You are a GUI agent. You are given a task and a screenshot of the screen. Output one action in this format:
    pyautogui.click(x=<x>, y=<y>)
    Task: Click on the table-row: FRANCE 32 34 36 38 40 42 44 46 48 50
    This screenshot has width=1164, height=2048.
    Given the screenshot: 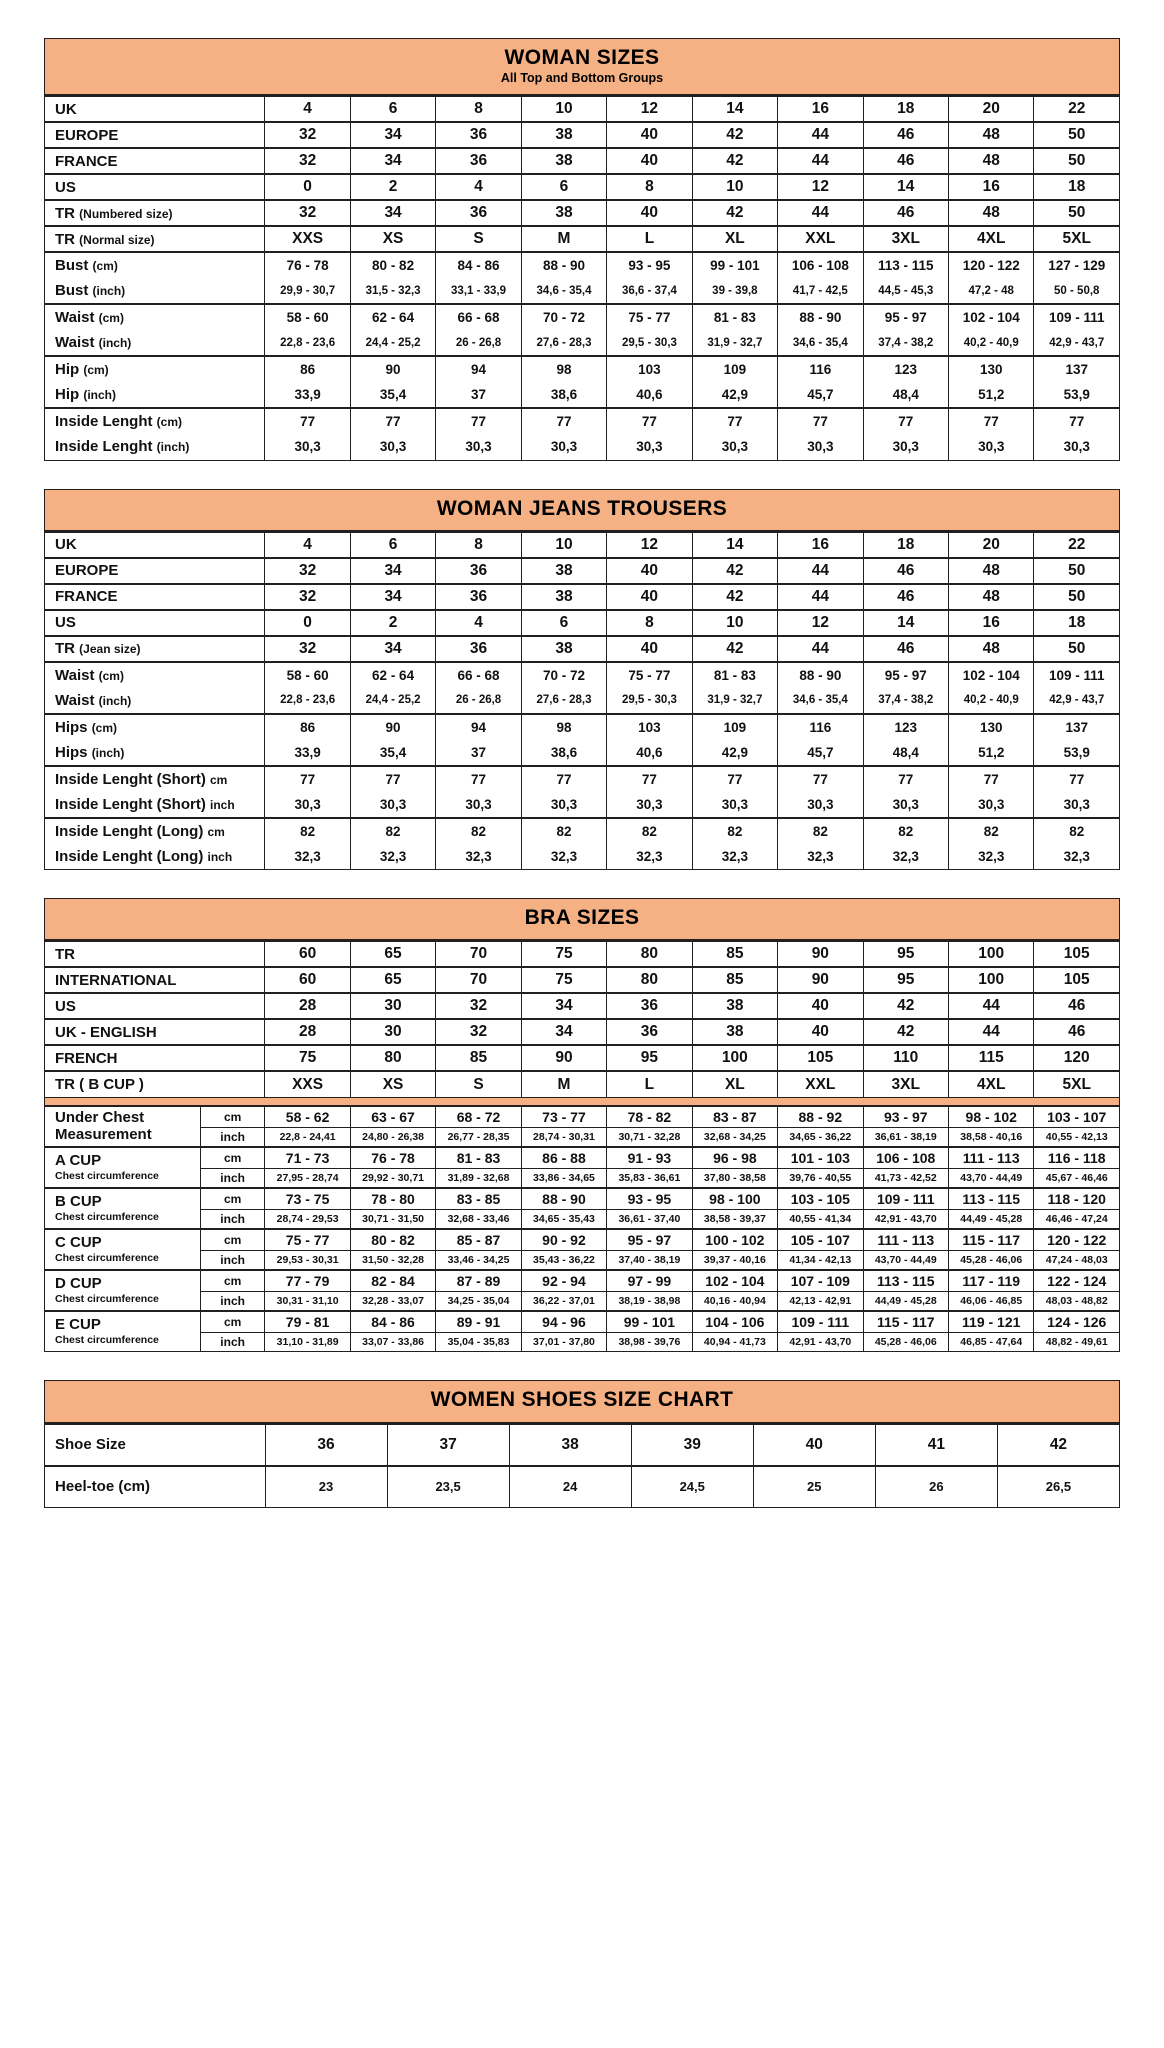 What is the action you would take?
    pyautogui.click(x=581, y=596)
    